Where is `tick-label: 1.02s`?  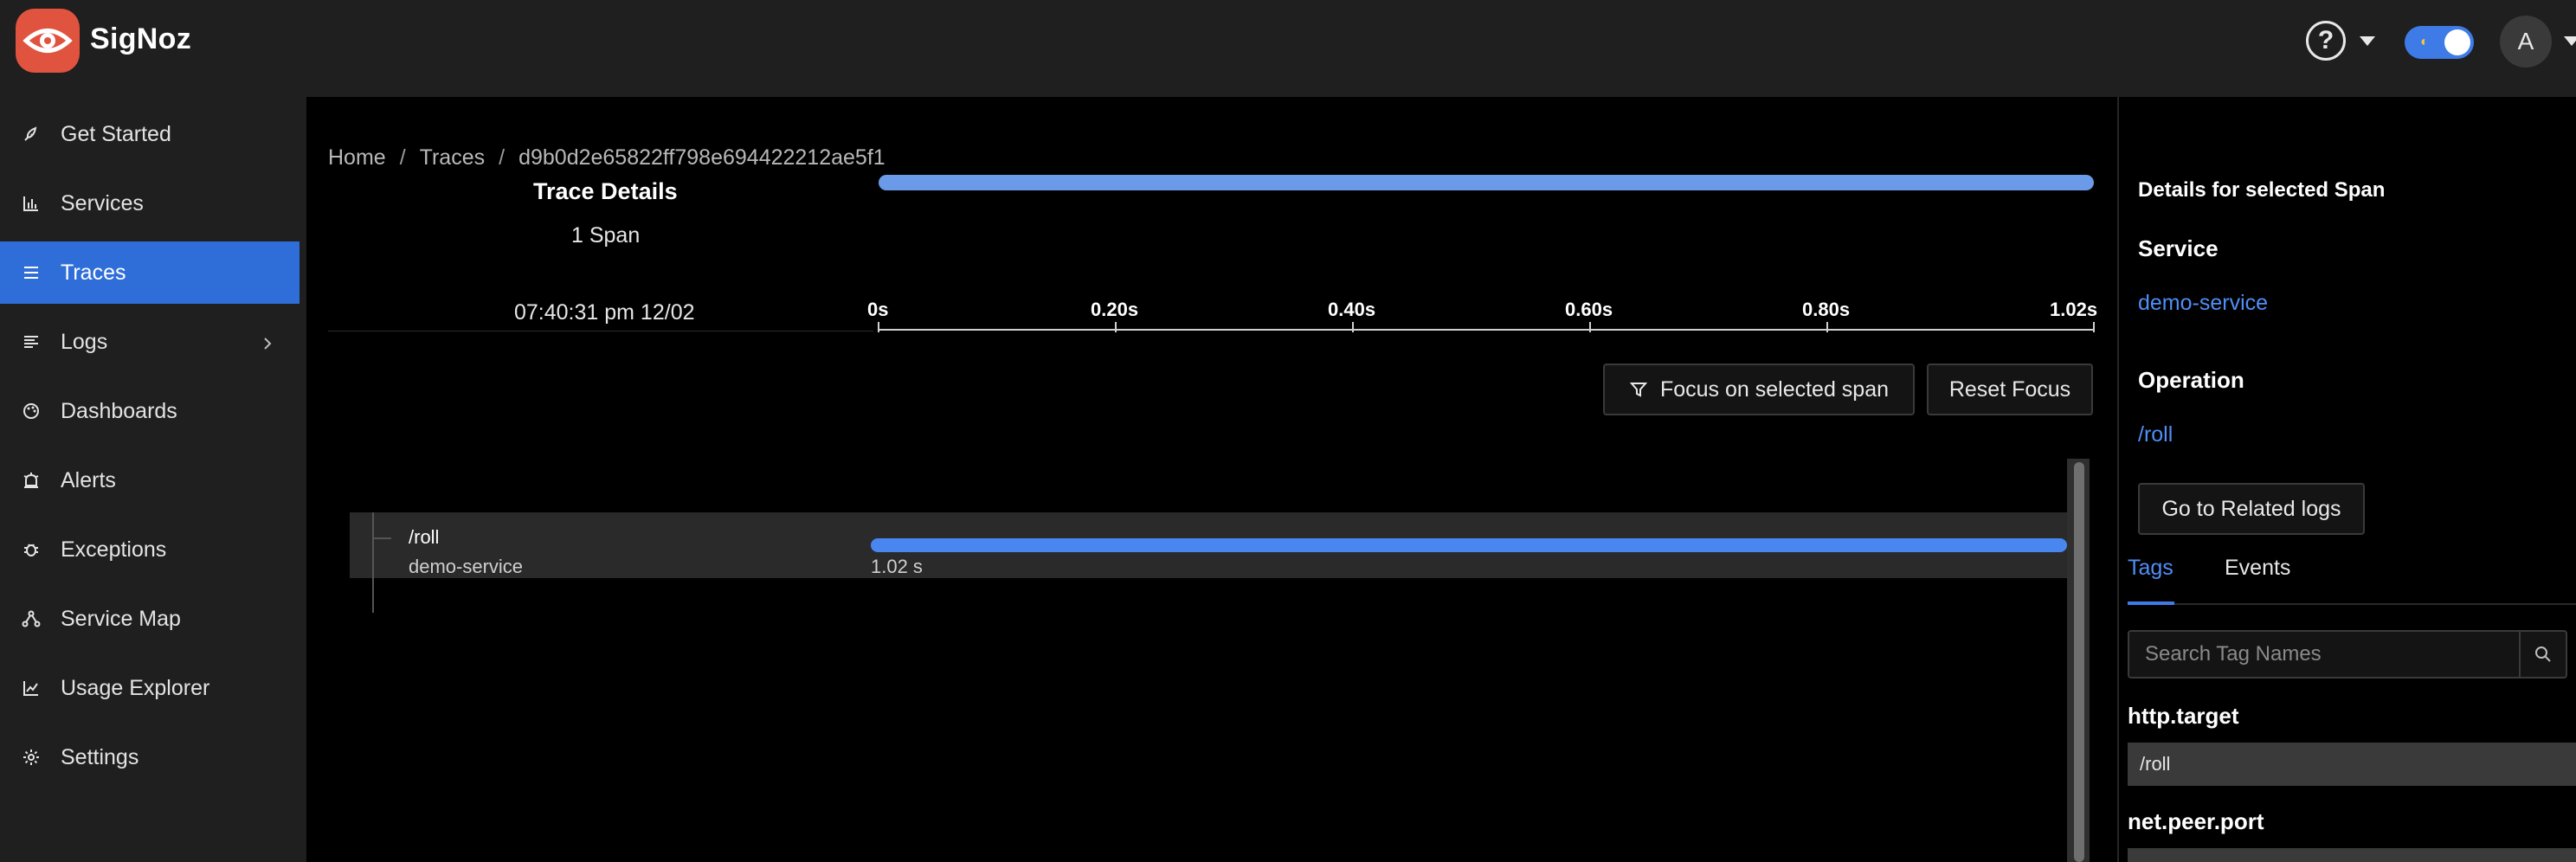 tick-label: 1.02s is located at coordinates (2074, 310).